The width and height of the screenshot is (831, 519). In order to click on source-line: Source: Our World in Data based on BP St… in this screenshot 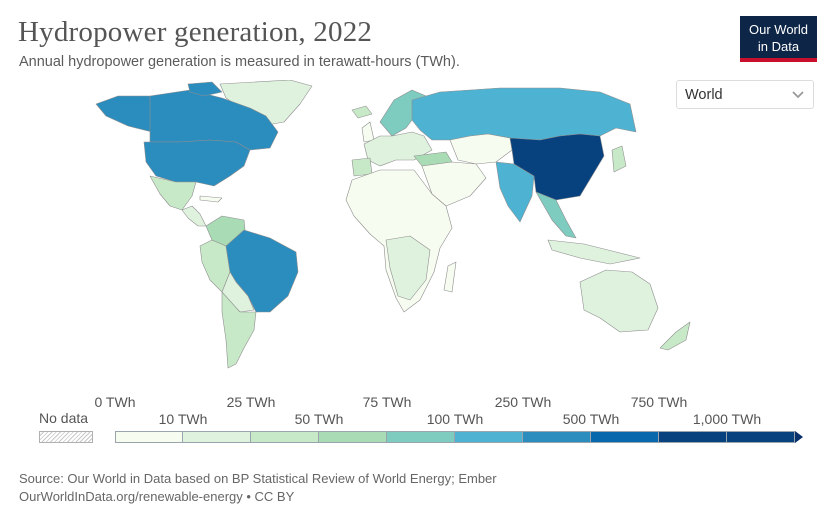, I will do `click(258, 478)`.